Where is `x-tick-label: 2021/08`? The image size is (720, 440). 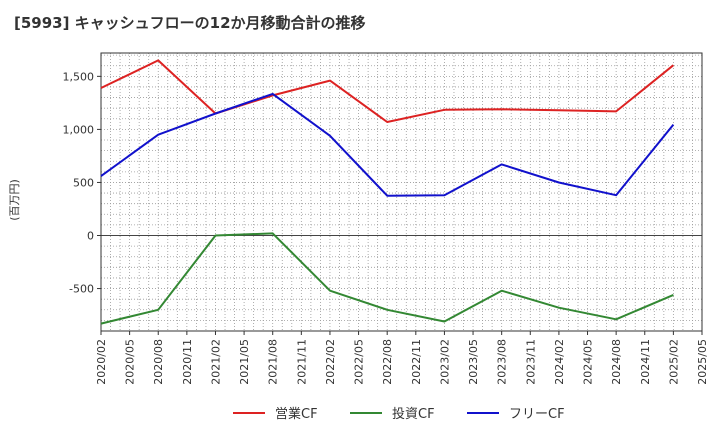
x-tick-label: 2021/08 is located at coordinates (273, 362).